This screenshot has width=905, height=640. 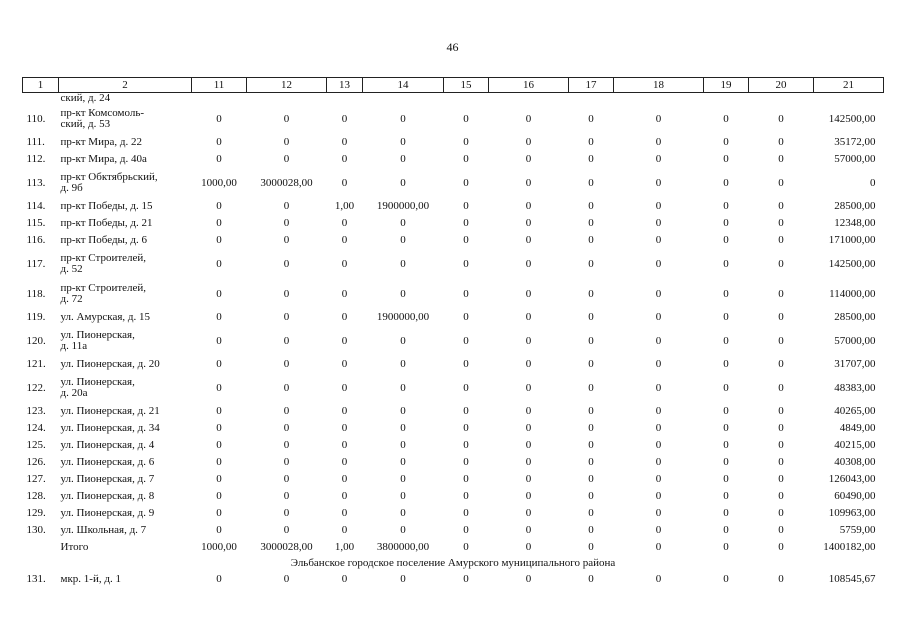 What do you see at coordinates (125, 183) in the screenshot?
I see `row-address: пр-кт Обктябрьский, д. 9б` at bounding box center [125, 183].